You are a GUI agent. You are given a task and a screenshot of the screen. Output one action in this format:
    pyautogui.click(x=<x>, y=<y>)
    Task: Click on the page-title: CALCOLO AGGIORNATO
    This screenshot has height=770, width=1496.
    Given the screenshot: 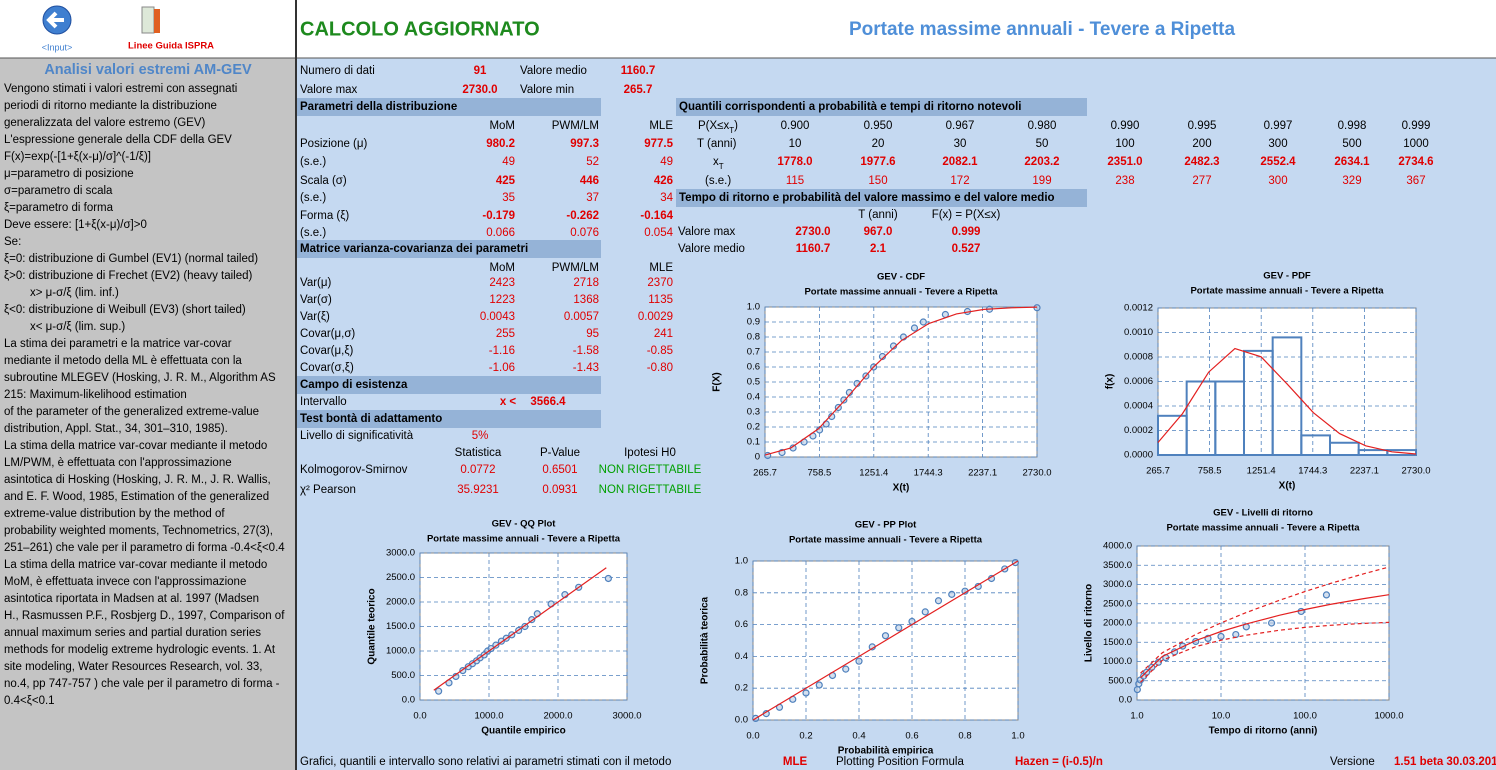 What is the action you would take?
    pyautogui.click(x=420, y=29)
    